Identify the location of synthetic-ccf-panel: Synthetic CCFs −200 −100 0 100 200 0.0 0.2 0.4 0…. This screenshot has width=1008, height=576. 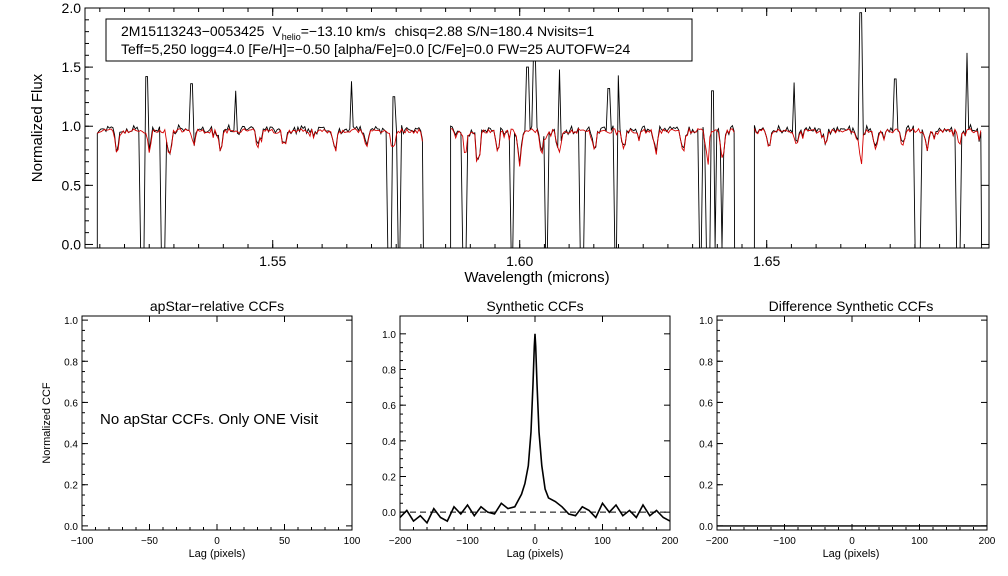
(530, 429).